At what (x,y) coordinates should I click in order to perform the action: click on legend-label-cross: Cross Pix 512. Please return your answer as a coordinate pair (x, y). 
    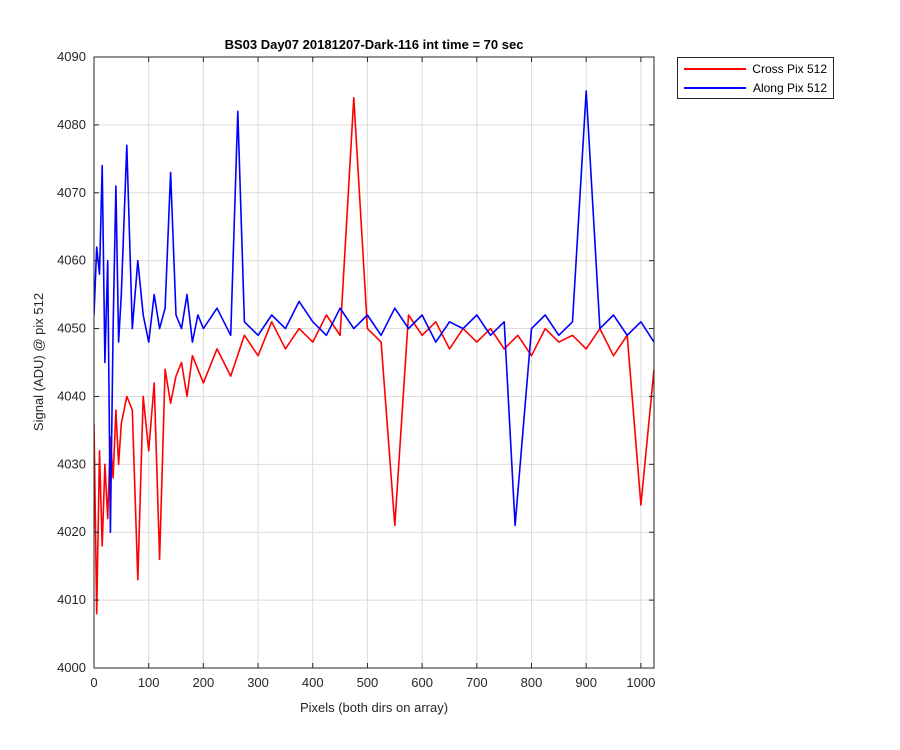
    Looking at the image, I should click on (789, 69).